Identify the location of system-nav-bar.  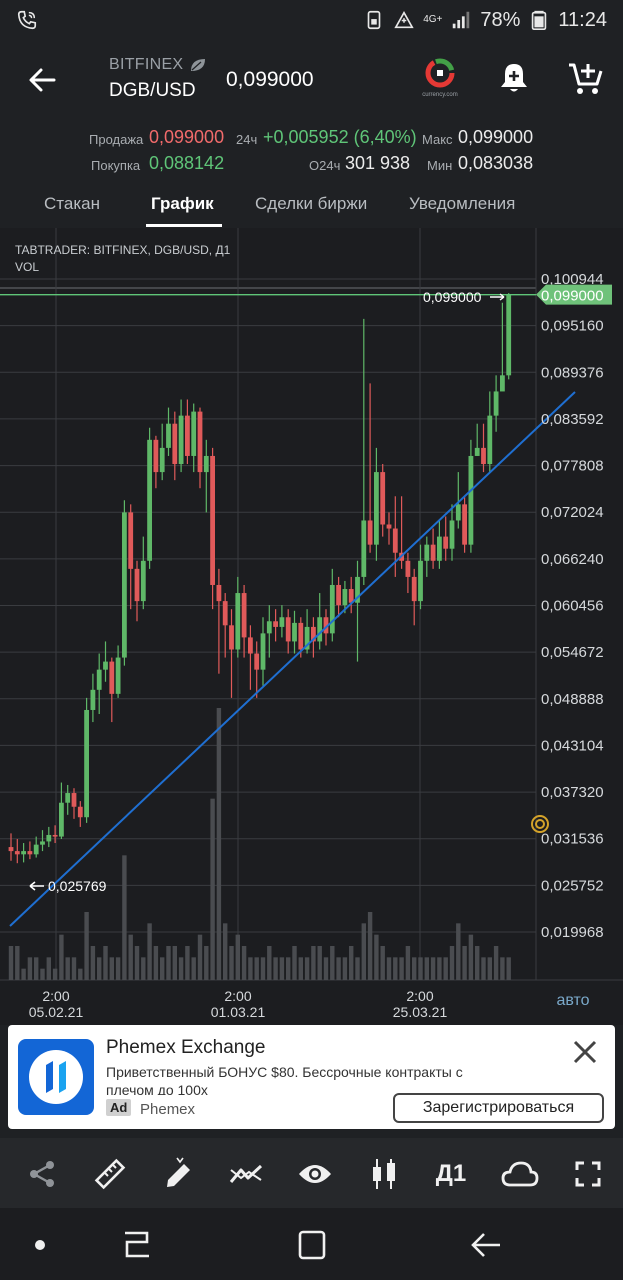
(311, 1244).